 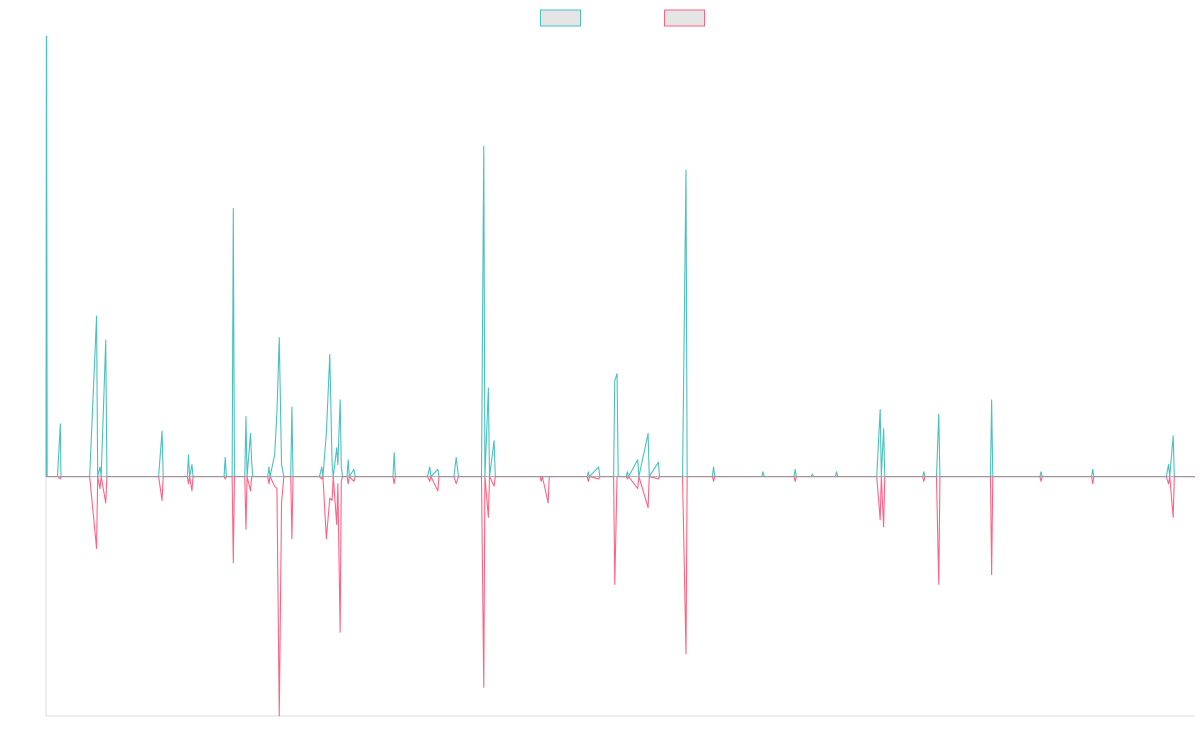 I want to click on legend, so click(x=622, y=18).